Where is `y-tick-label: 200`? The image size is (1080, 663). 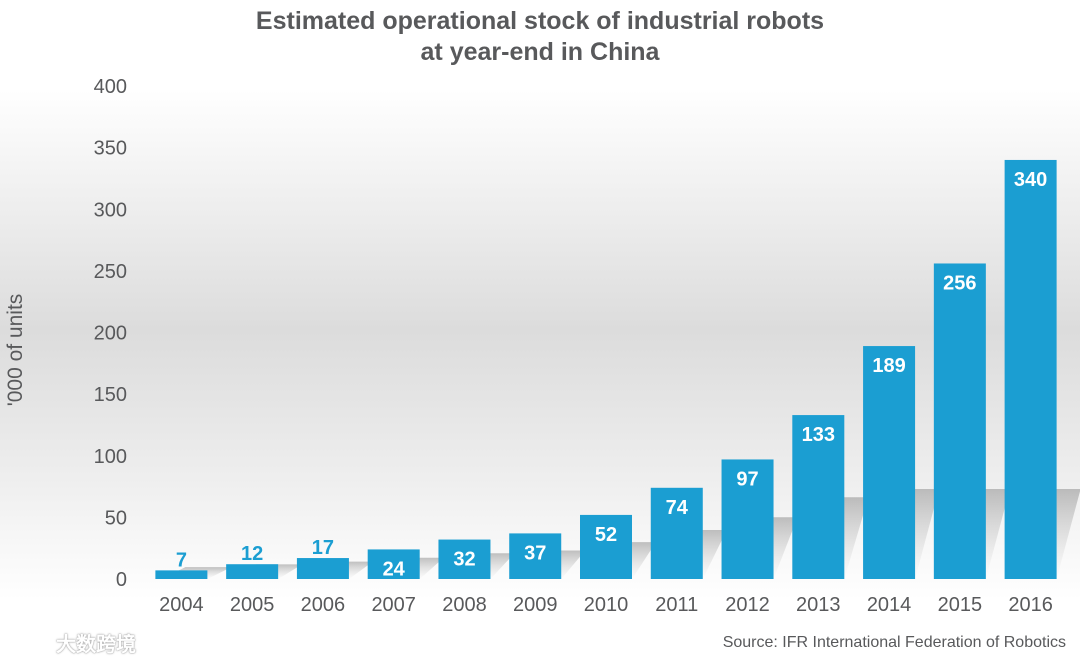 y-tick-label: 200 is located at coordinates (110, 334).